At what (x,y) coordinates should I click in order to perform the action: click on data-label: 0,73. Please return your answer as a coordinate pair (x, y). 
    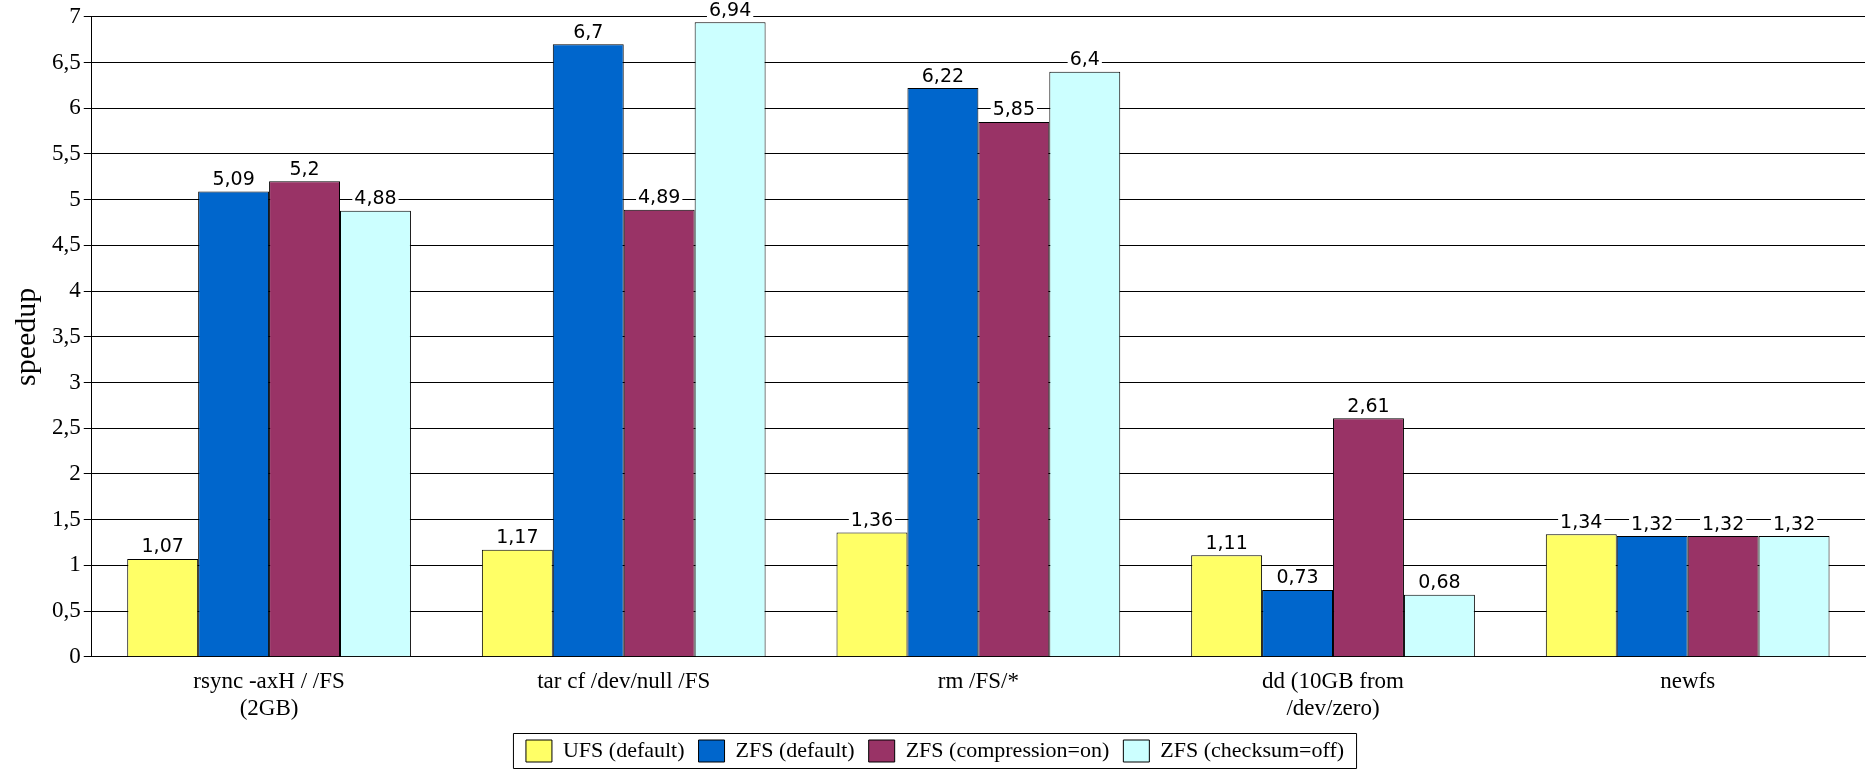
    Looking at the image, I should click on (1297, 576).